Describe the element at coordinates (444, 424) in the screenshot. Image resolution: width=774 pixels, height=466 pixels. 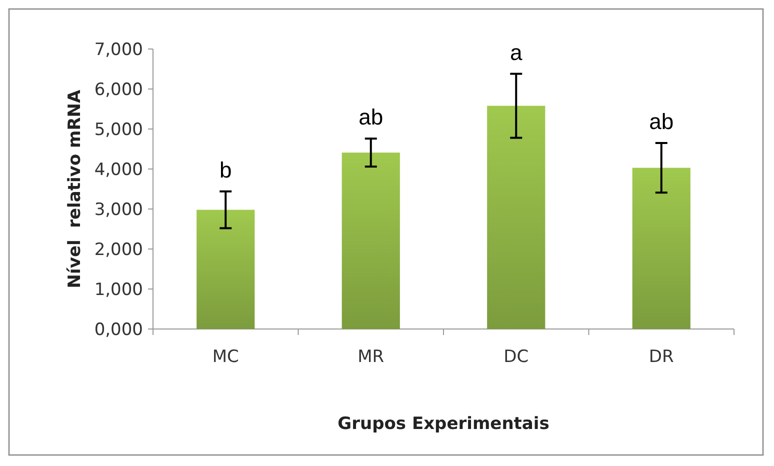
I see `x-axis-title: Grupos Experimentais` at that location.